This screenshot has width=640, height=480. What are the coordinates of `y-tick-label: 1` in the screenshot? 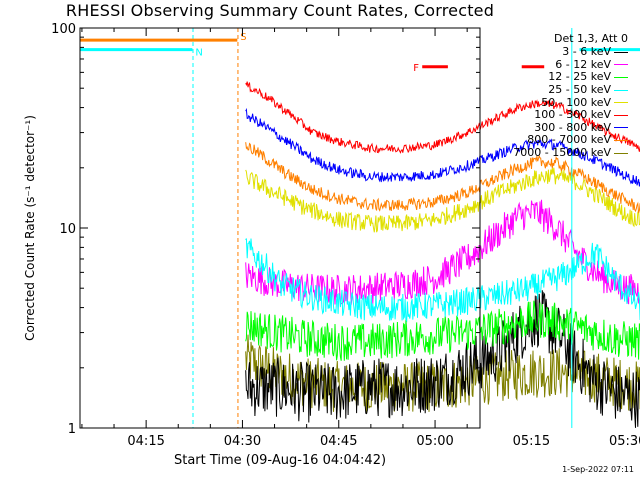 It's located at (72, 429).